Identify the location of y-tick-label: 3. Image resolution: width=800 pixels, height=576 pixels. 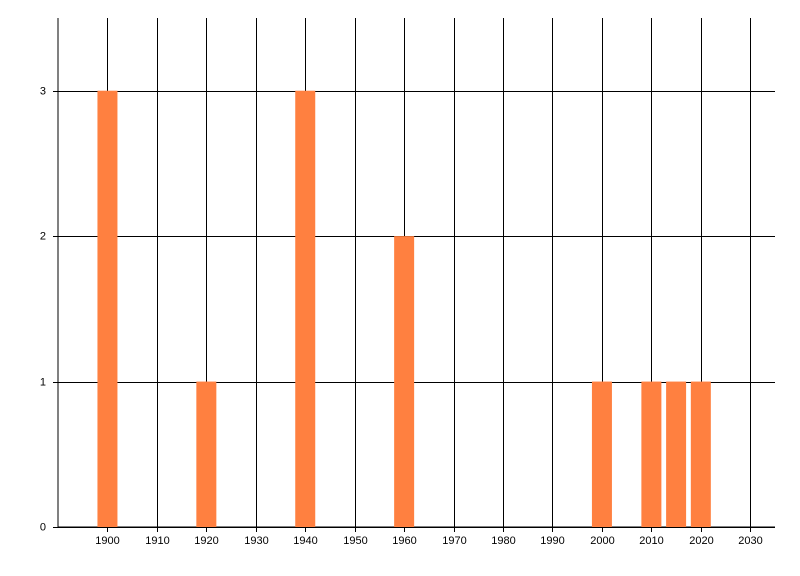
(43, 91).